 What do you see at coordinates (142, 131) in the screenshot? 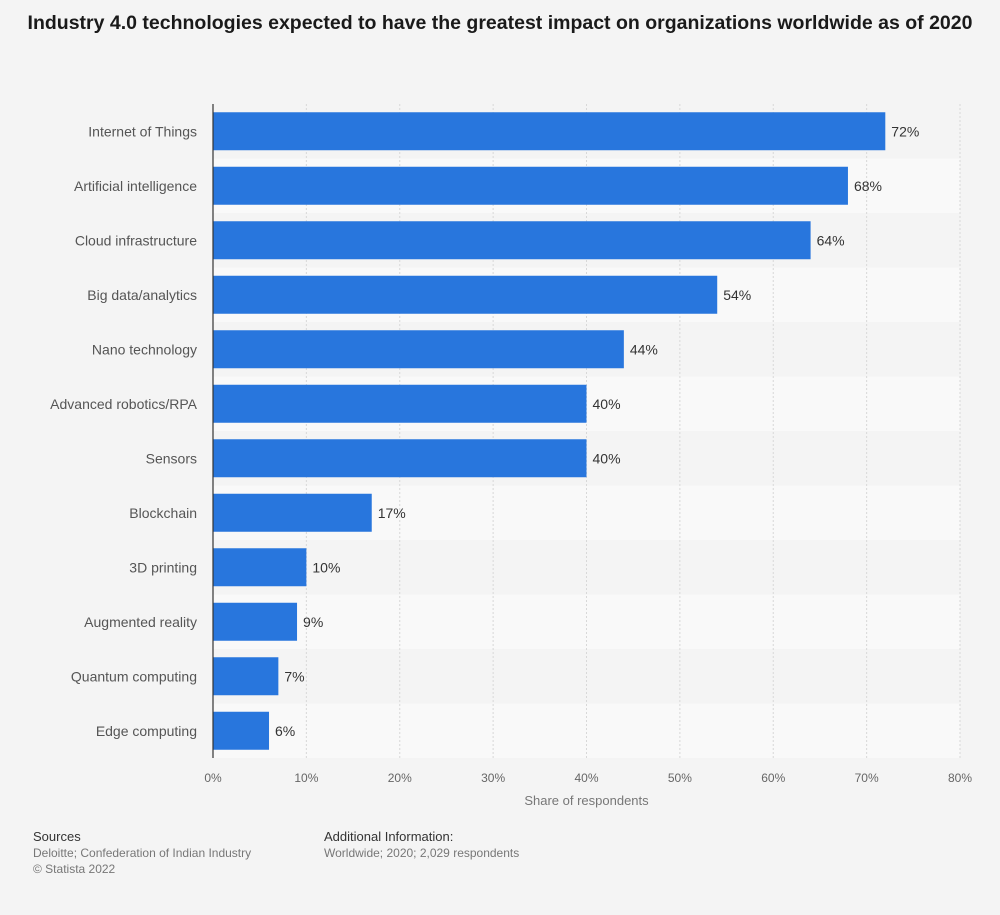
I see `category-label: Internet of Things` at bounding box center [142, 131].